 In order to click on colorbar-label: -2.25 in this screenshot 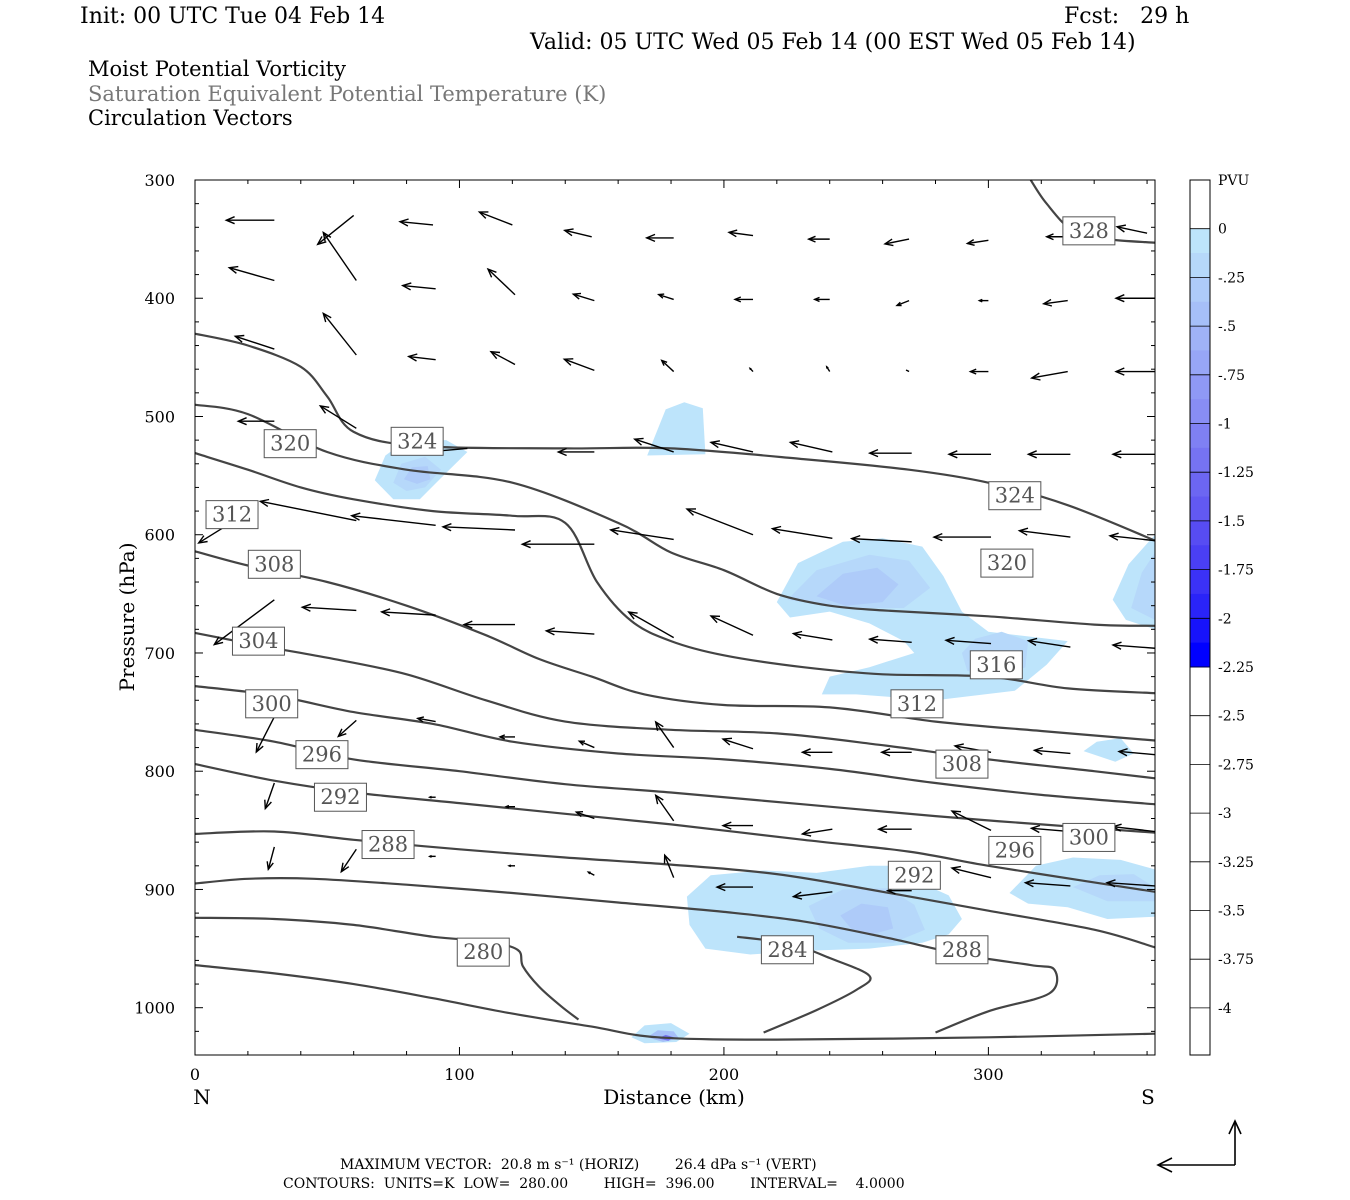, I will do `click(1236, 668)`.